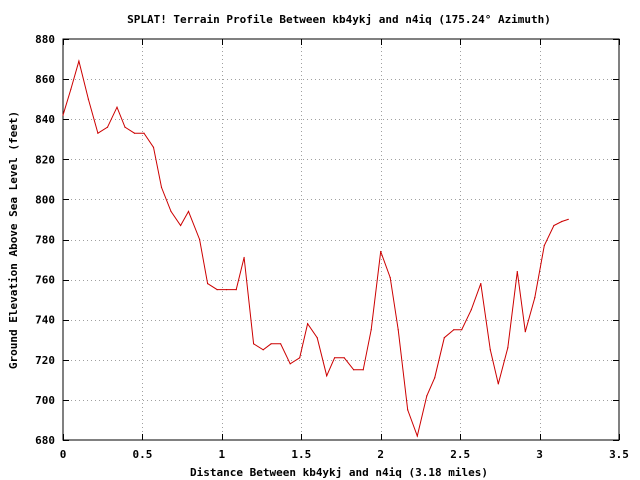 The width and height of the screenshot is (640, 480). I want to click on x-tick-label: 1, so click(222, 454).